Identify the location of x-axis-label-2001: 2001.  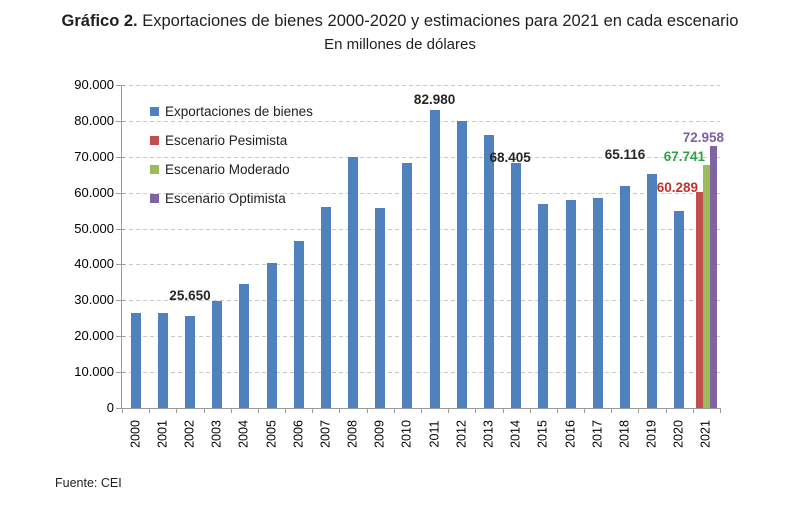
(162, 434).